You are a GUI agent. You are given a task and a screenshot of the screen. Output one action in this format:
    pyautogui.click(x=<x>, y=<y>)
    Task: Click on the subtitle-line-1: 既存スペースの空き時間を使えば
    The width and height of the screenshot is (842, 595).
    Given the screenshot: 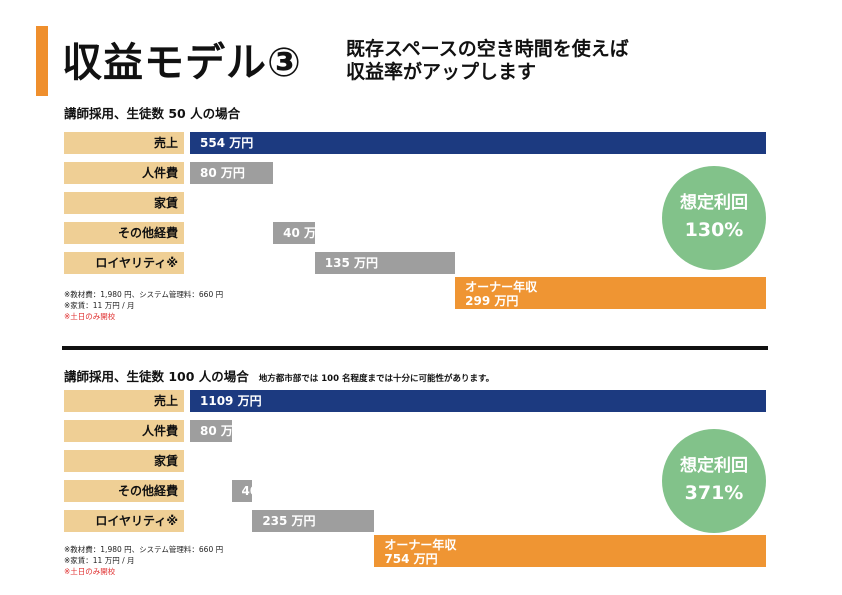 What is the action you would take?
    pyautogui.click(x=487, y=49)
    